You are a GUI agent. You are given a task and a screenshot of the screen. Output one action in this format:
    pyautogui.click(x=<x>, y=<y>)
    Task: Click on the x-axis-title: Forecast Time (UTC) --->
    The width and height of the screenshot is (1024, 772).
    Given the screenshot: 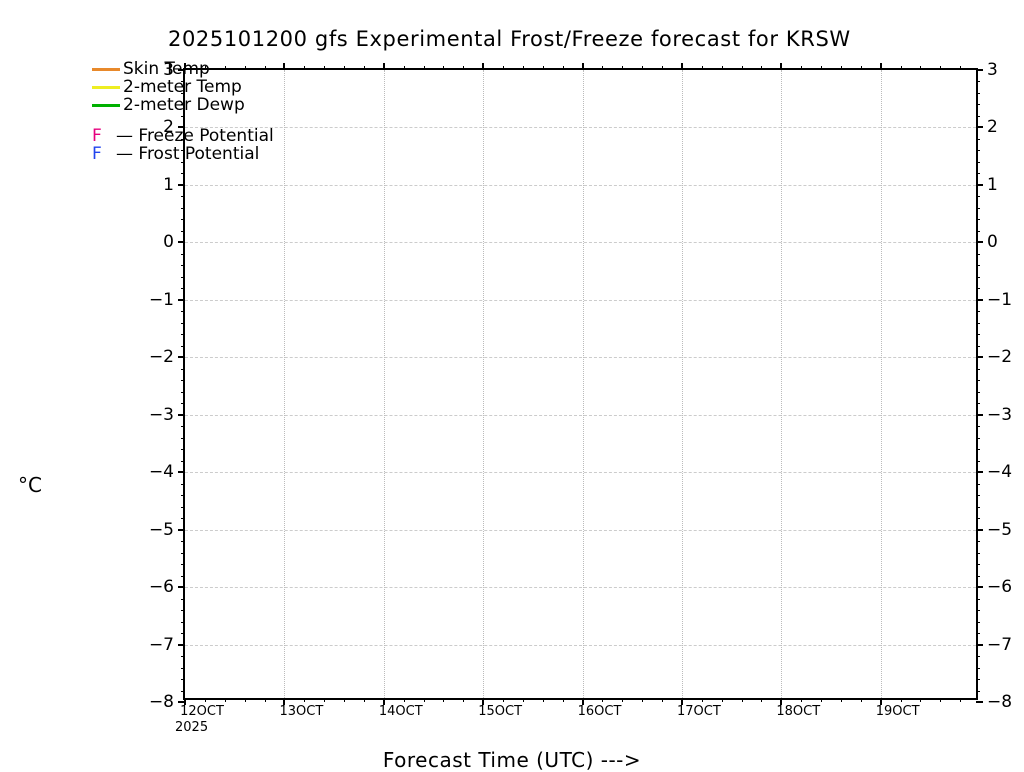 What is the action you would take?
    pyautogui.click(x=512, y=760)
    